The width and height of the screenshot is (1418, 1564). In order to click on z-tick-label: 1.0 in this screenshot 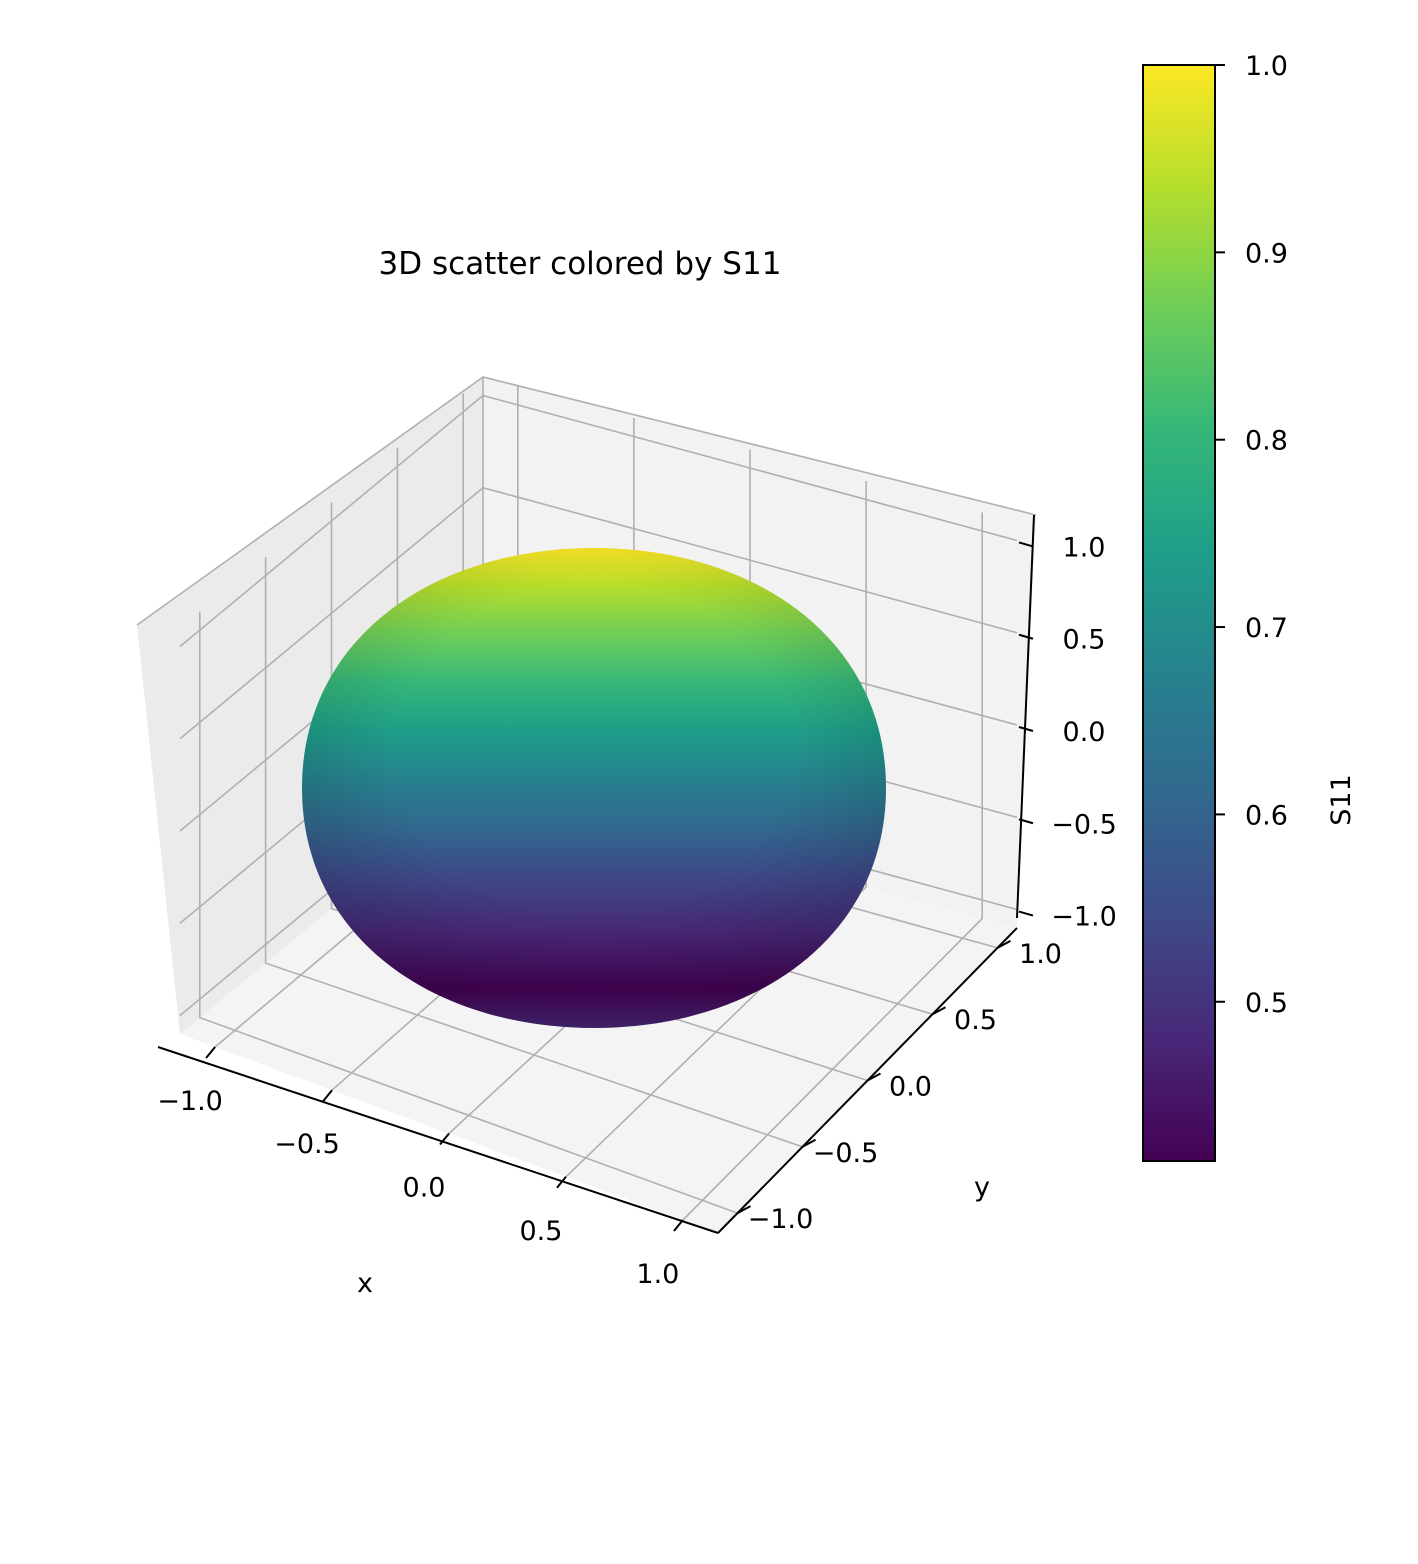, I will do `click(1084, 547)`.